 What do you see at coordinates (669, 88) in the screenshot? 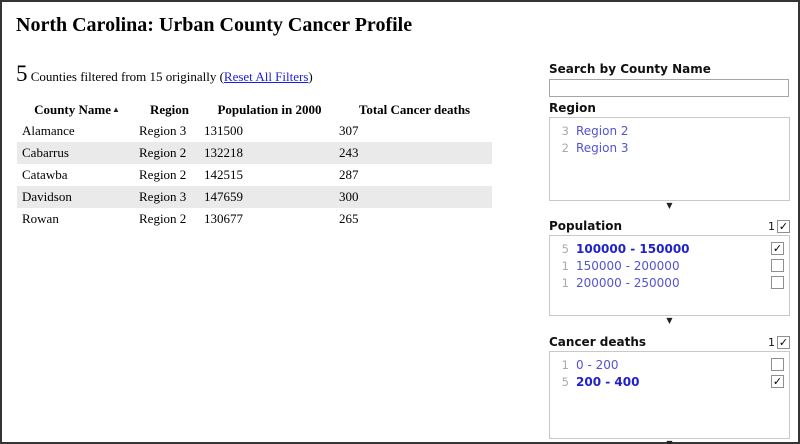
I see `search-input` at bounding box center [669, 88].